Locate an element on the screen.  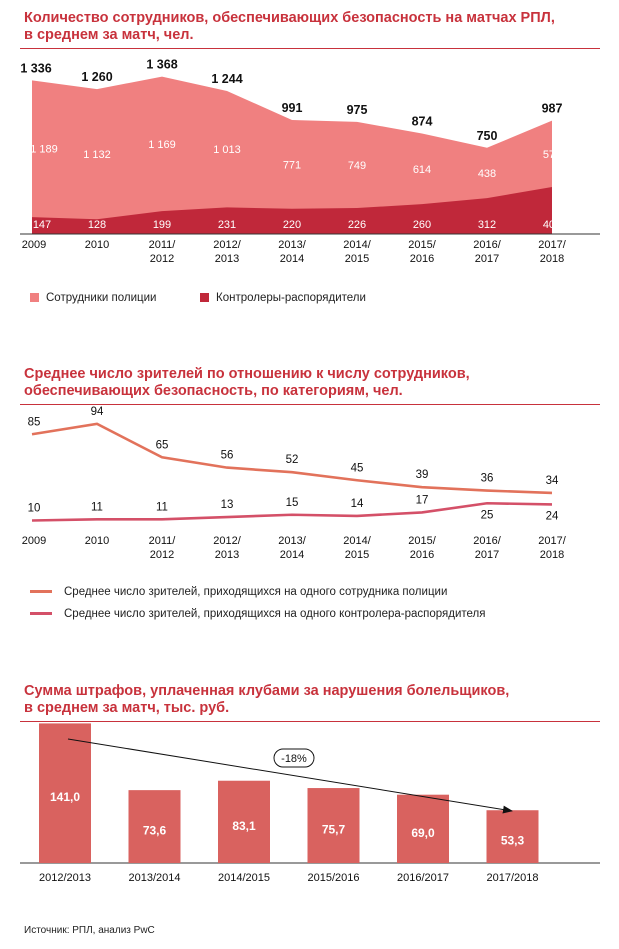
legend-item-controllers: Контролеры-распорядители is located at coordinates (283, 298).